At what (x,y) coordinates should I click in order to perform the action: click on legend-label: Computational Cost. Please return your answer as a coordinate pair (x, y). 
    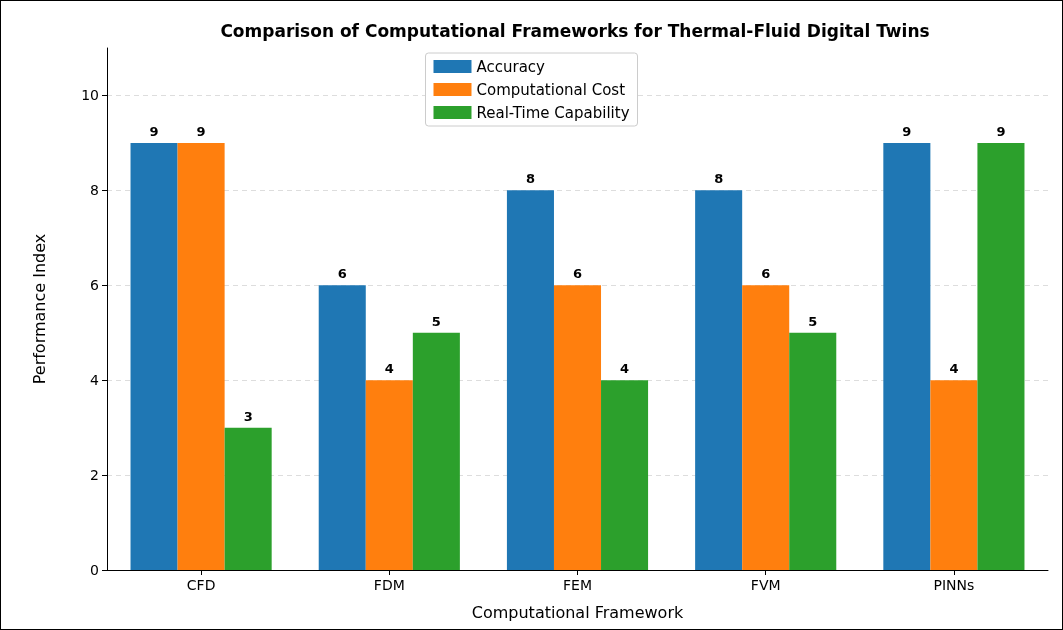
    Looking at the image, I should click on (551, 89).